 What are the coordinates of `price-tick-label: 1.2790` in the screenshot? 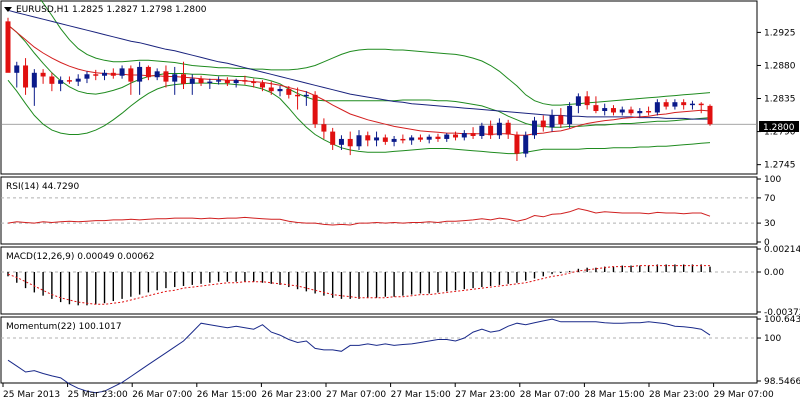 It's located at (780, 133).